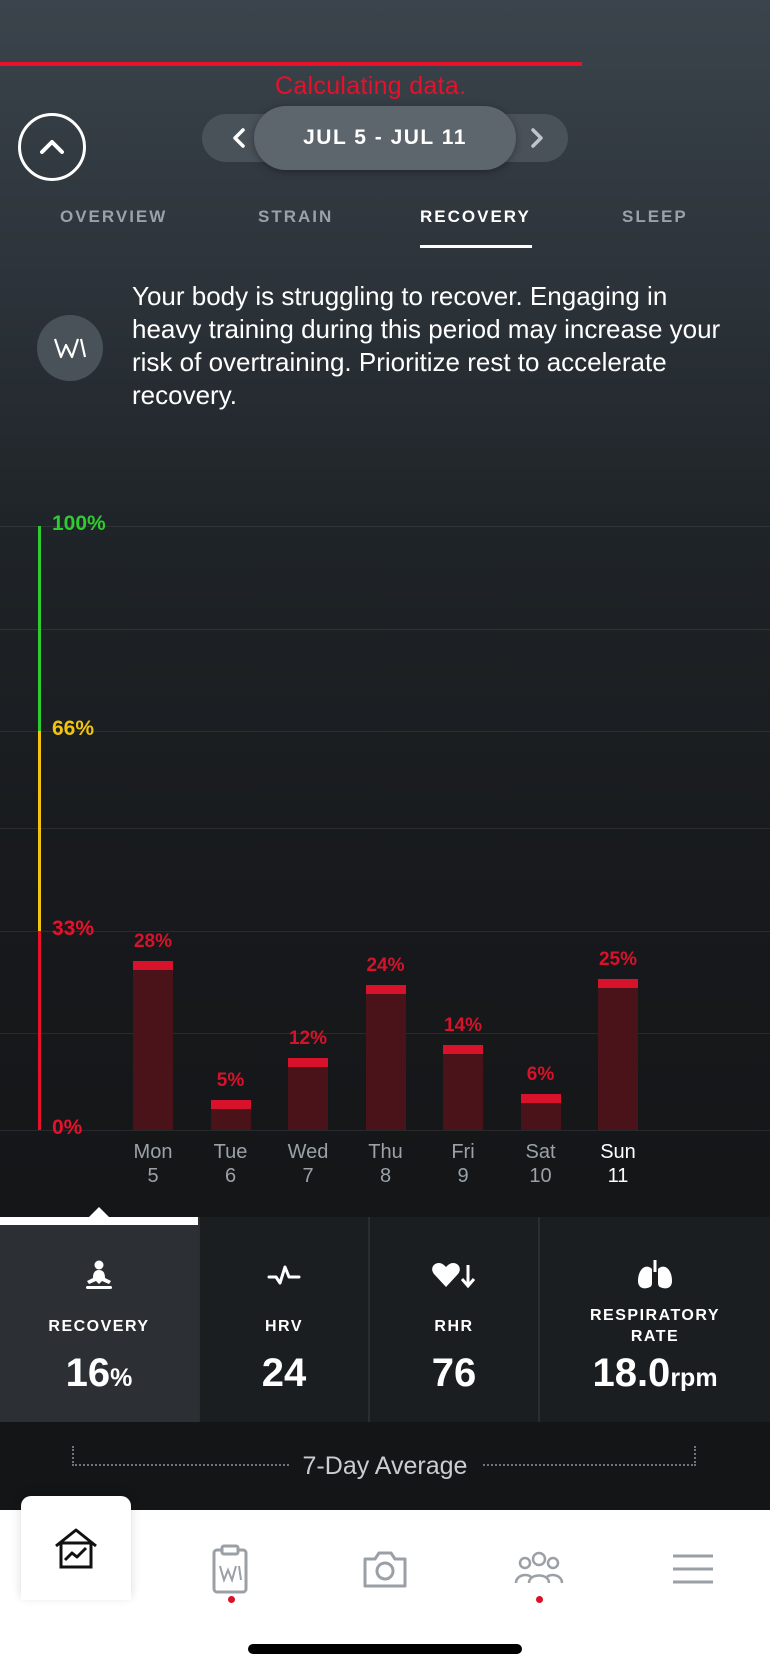  I want to click on metric-value: 76, so click(454, 1373).